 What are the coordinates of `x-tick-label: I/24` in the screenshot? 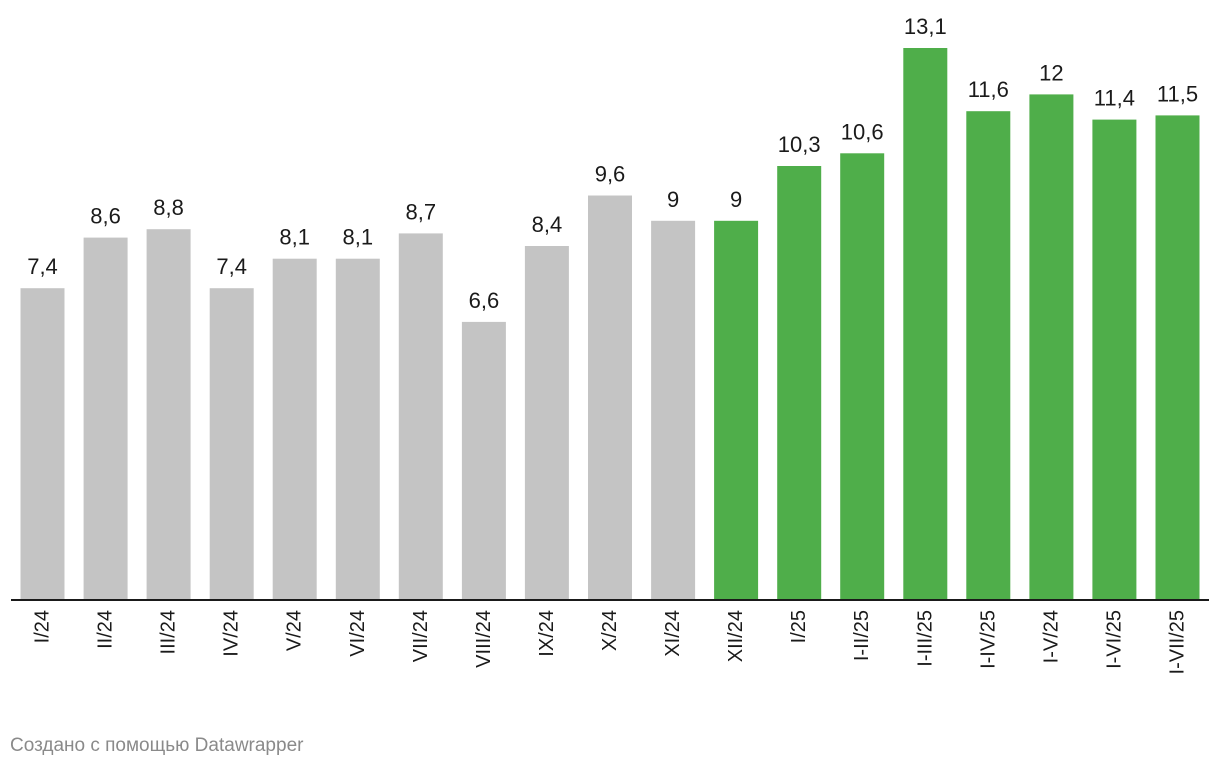 It's located at (43, 626).